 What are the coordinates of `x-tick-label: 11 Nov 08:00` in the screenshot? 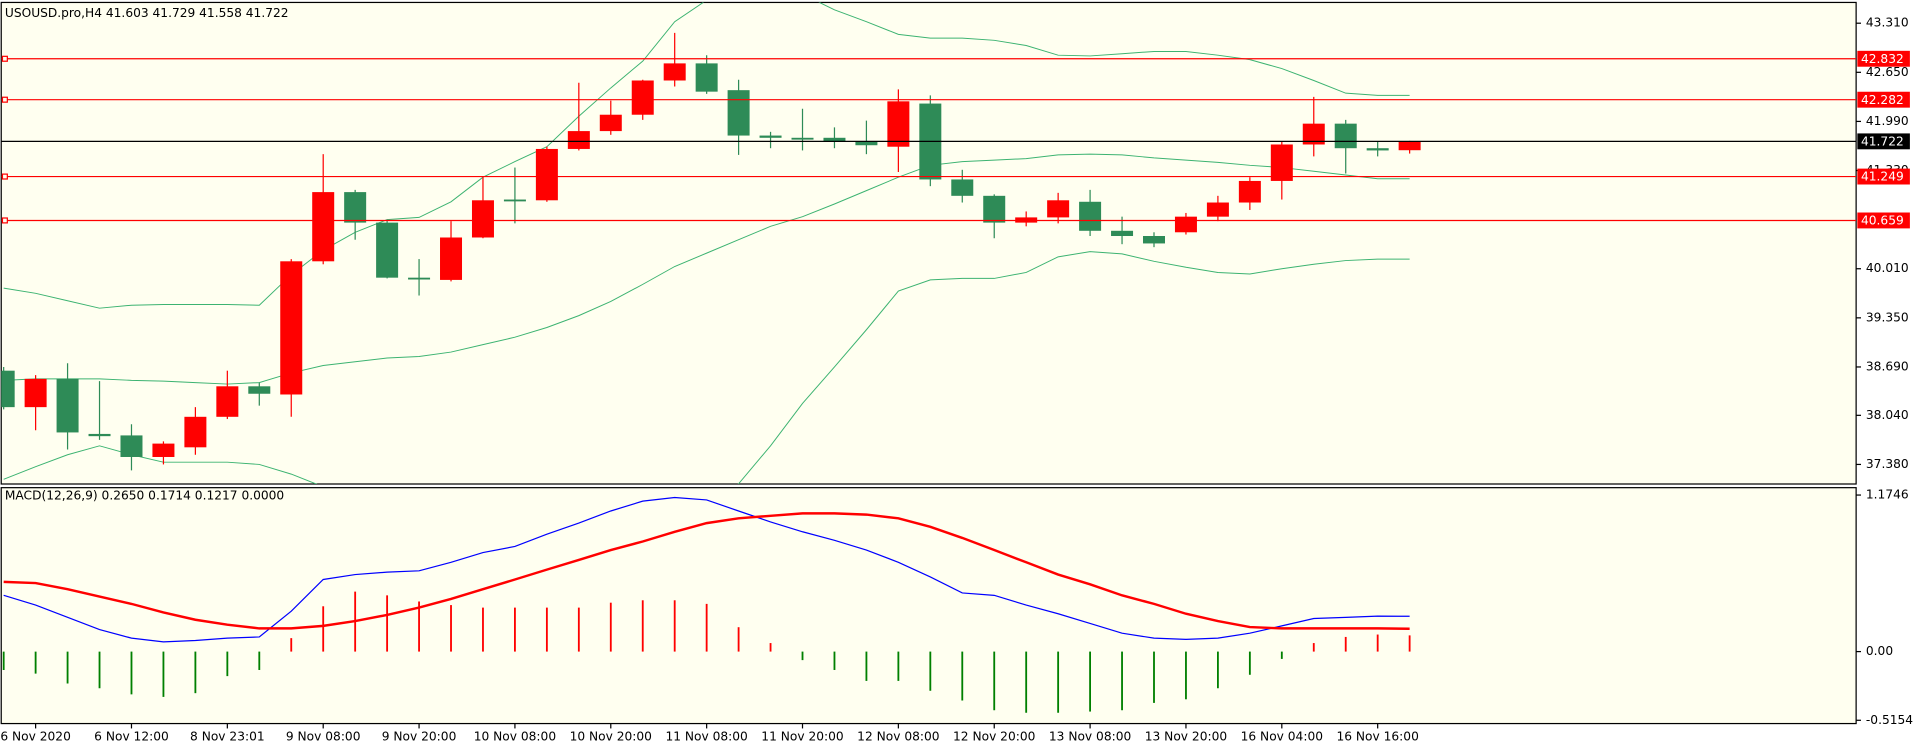 It's located at (706, 736).